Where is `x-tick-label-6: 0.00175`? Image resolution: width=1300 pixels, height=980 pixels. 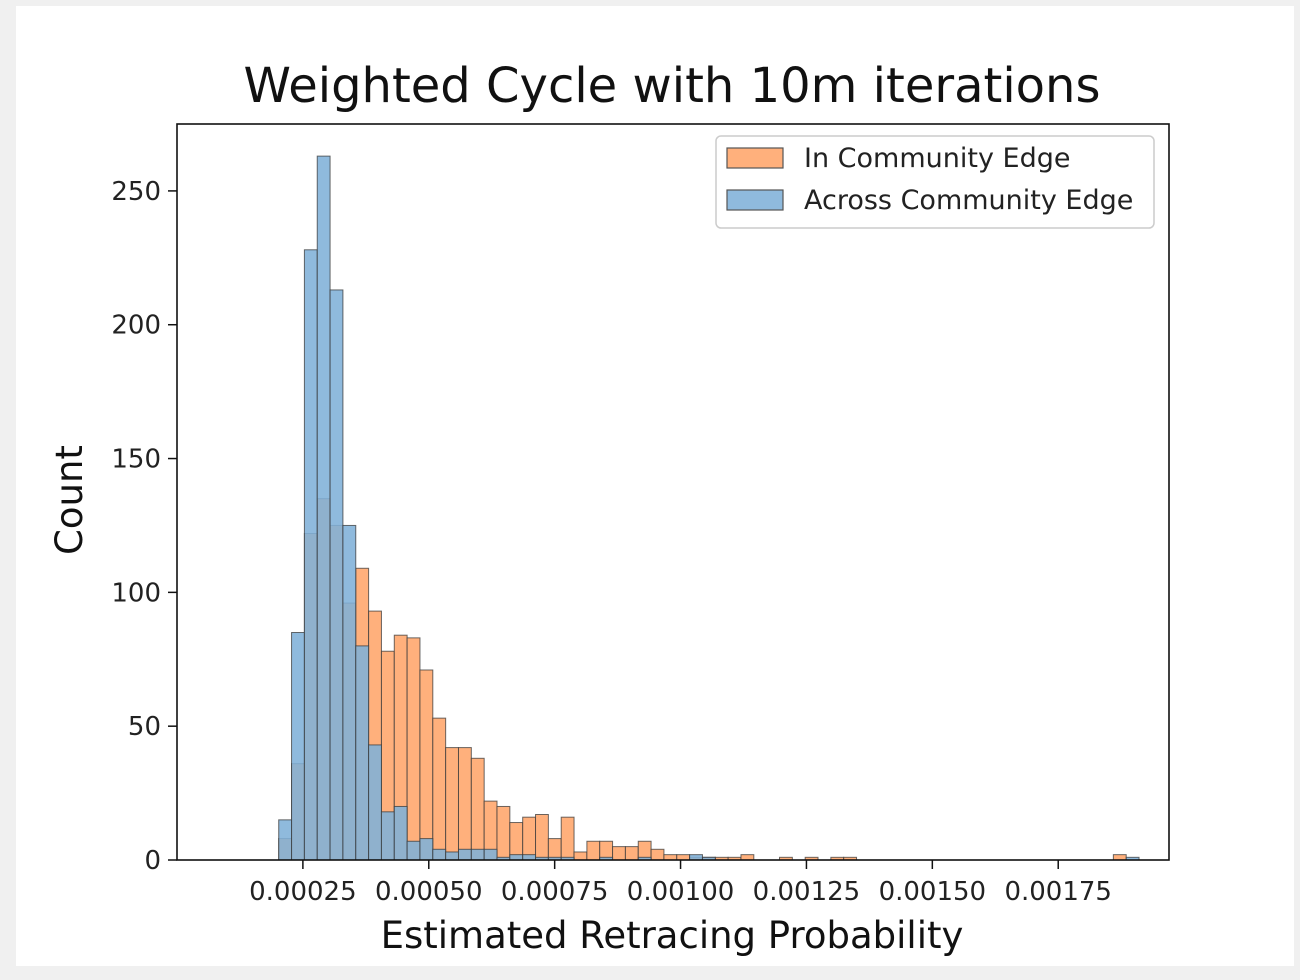
x-tick-label-6: 0.00175 is located at coordinates (1058, 892).